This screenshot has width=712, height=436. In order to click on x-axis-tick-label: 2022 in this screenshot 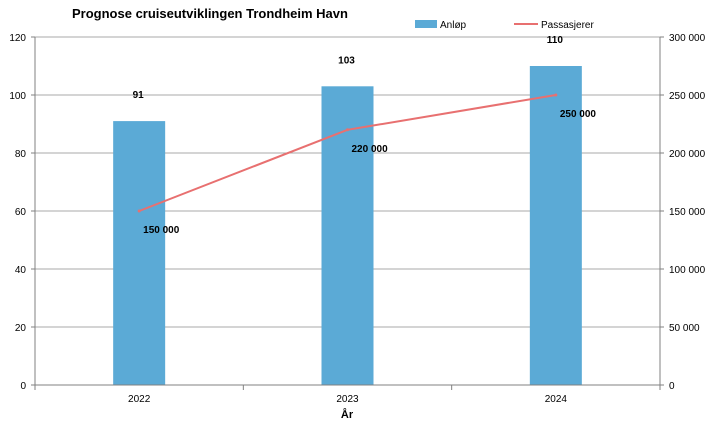, I will do `click(139, 399)`.